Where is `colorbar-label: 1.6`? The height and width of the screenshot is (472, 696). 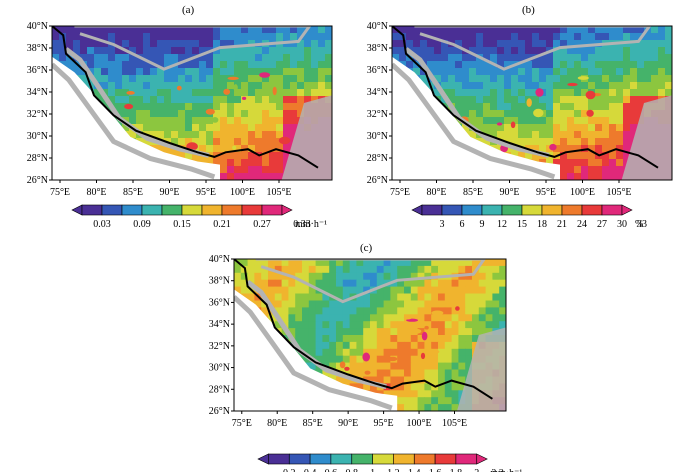 colorbar-label: 1.6 is located at coordinates (435, 470).